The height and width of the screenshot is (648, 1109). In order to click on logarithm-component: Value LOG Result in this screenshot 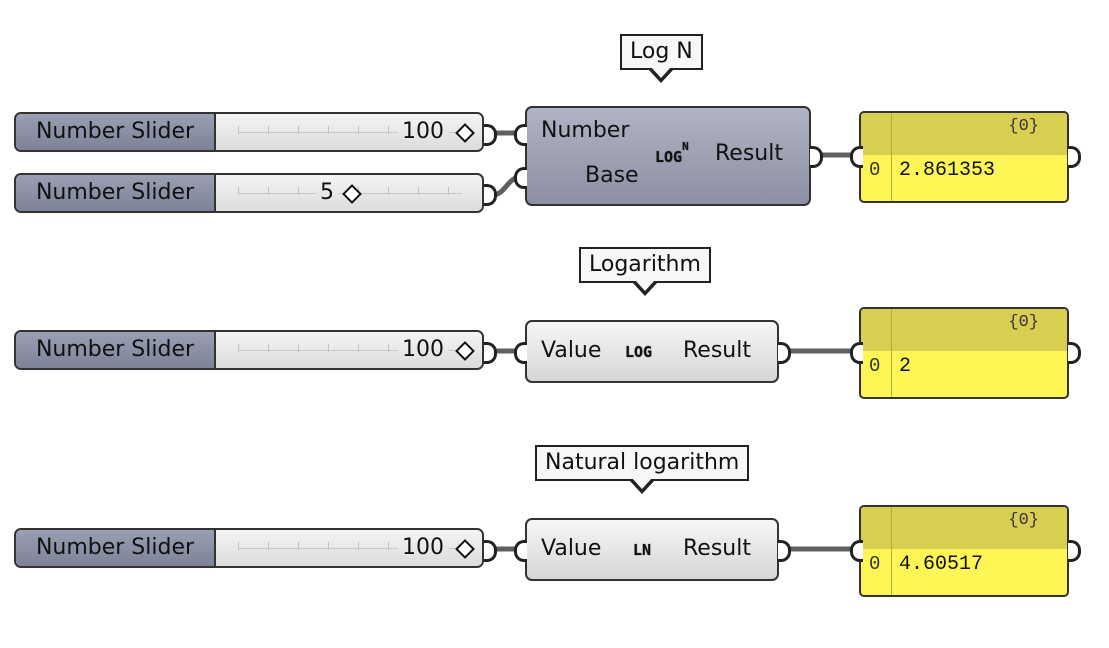, I will do `click(652, 351)`.